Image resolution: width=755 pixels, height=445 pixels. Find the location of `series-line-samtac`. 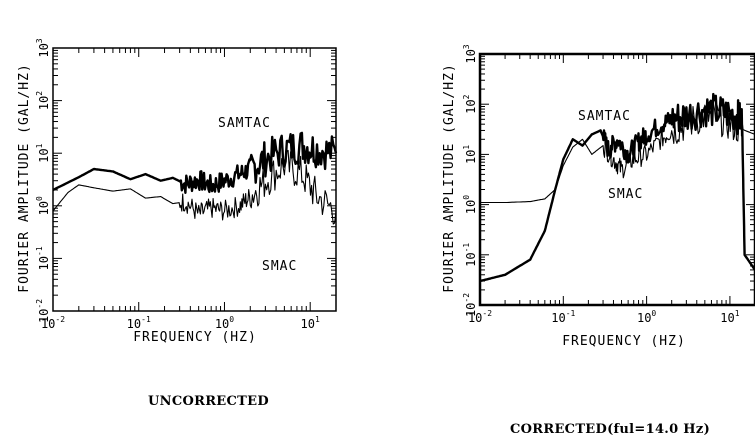

series-line-samtac is located at coordinates (195, 163).